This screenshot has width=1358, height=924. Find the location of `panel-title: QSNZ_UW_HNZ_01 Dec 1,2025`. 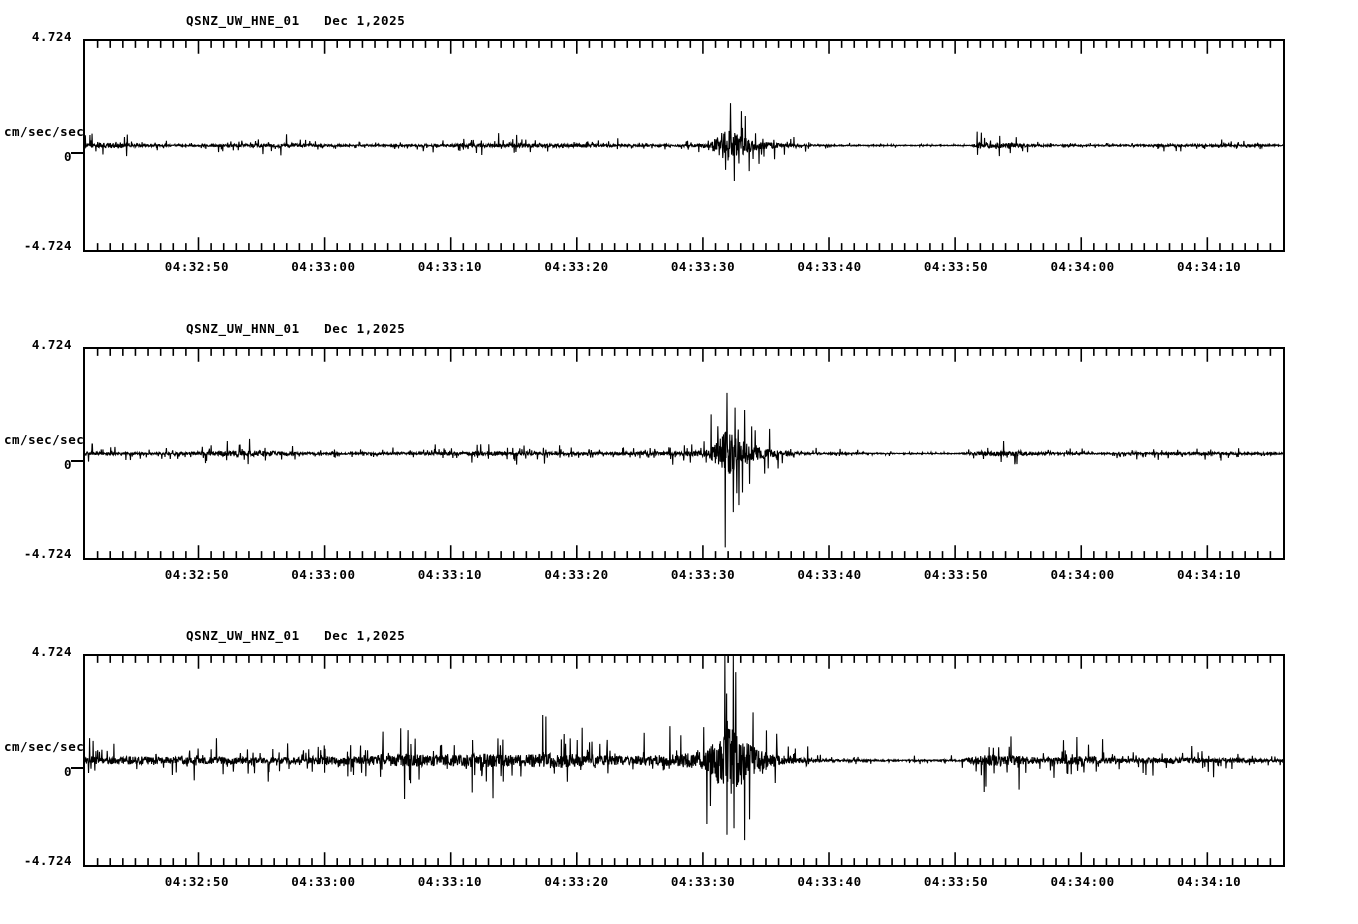

panel-title: QSNZ_UW_HNZ_01 Dec 1,2025 is located at coordinates (296, 635).